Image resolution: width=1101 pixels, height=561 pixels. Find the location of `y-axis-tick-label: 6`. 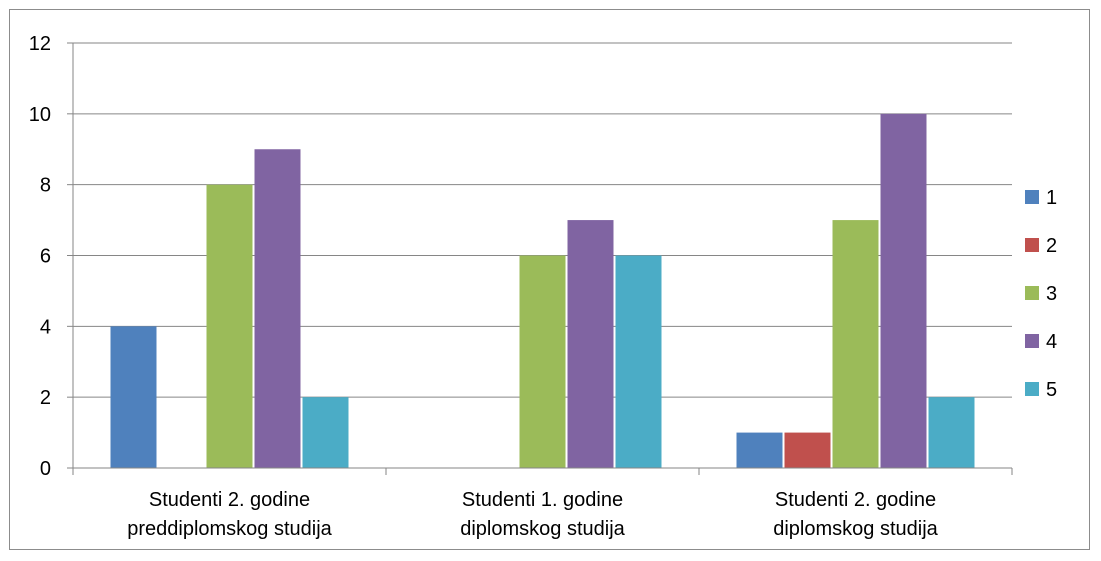

y-axis-tick-label: 6 is located at coordinates (45, 257).